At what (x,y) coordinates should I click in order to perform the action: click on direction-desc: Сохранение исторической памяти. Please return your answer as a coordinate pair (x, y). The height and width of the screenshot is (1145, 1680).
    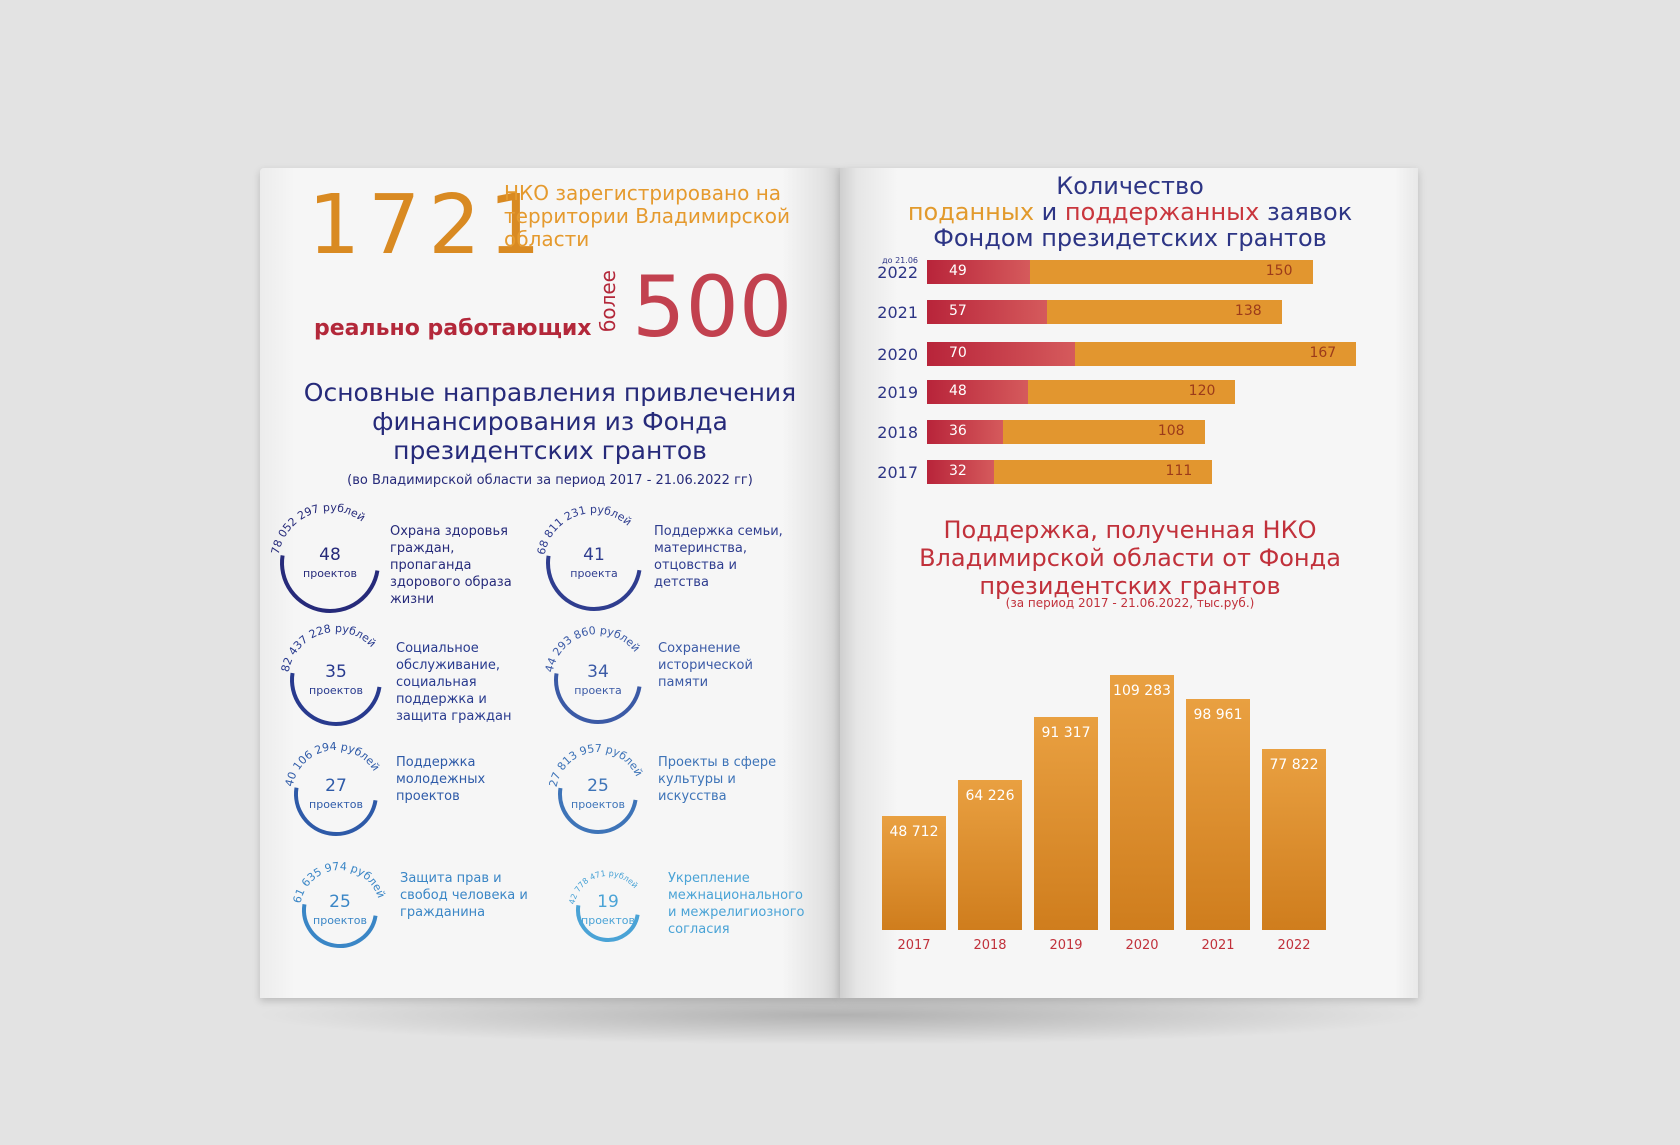
    Looking at the image, I should click on (705, 665).